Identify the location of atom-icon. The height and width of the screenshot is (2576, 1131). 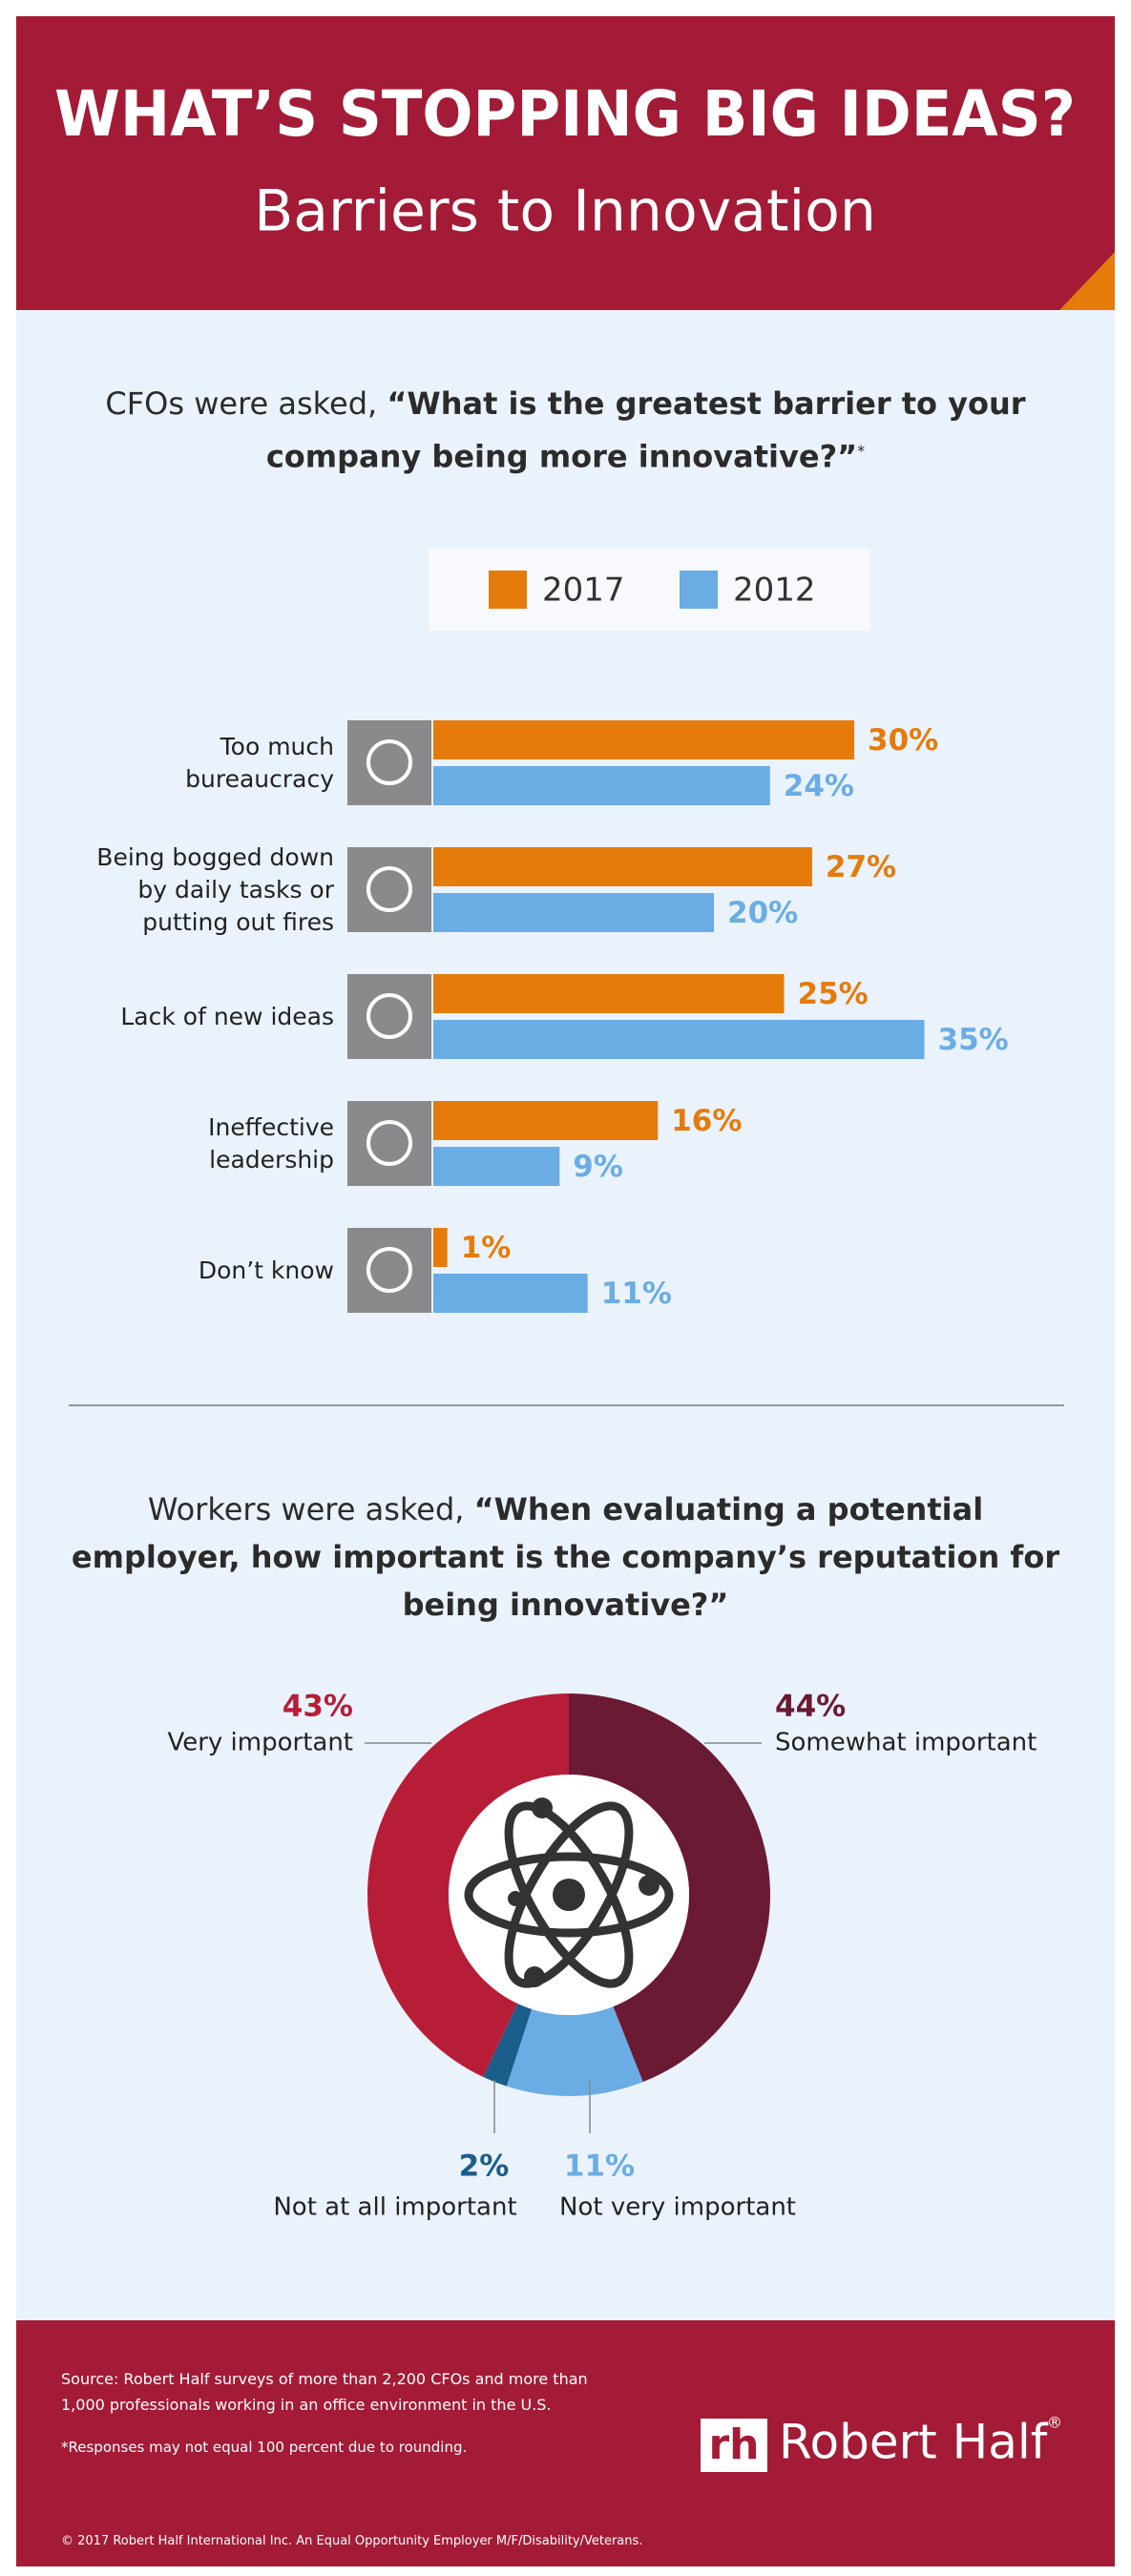
(569, 1892).